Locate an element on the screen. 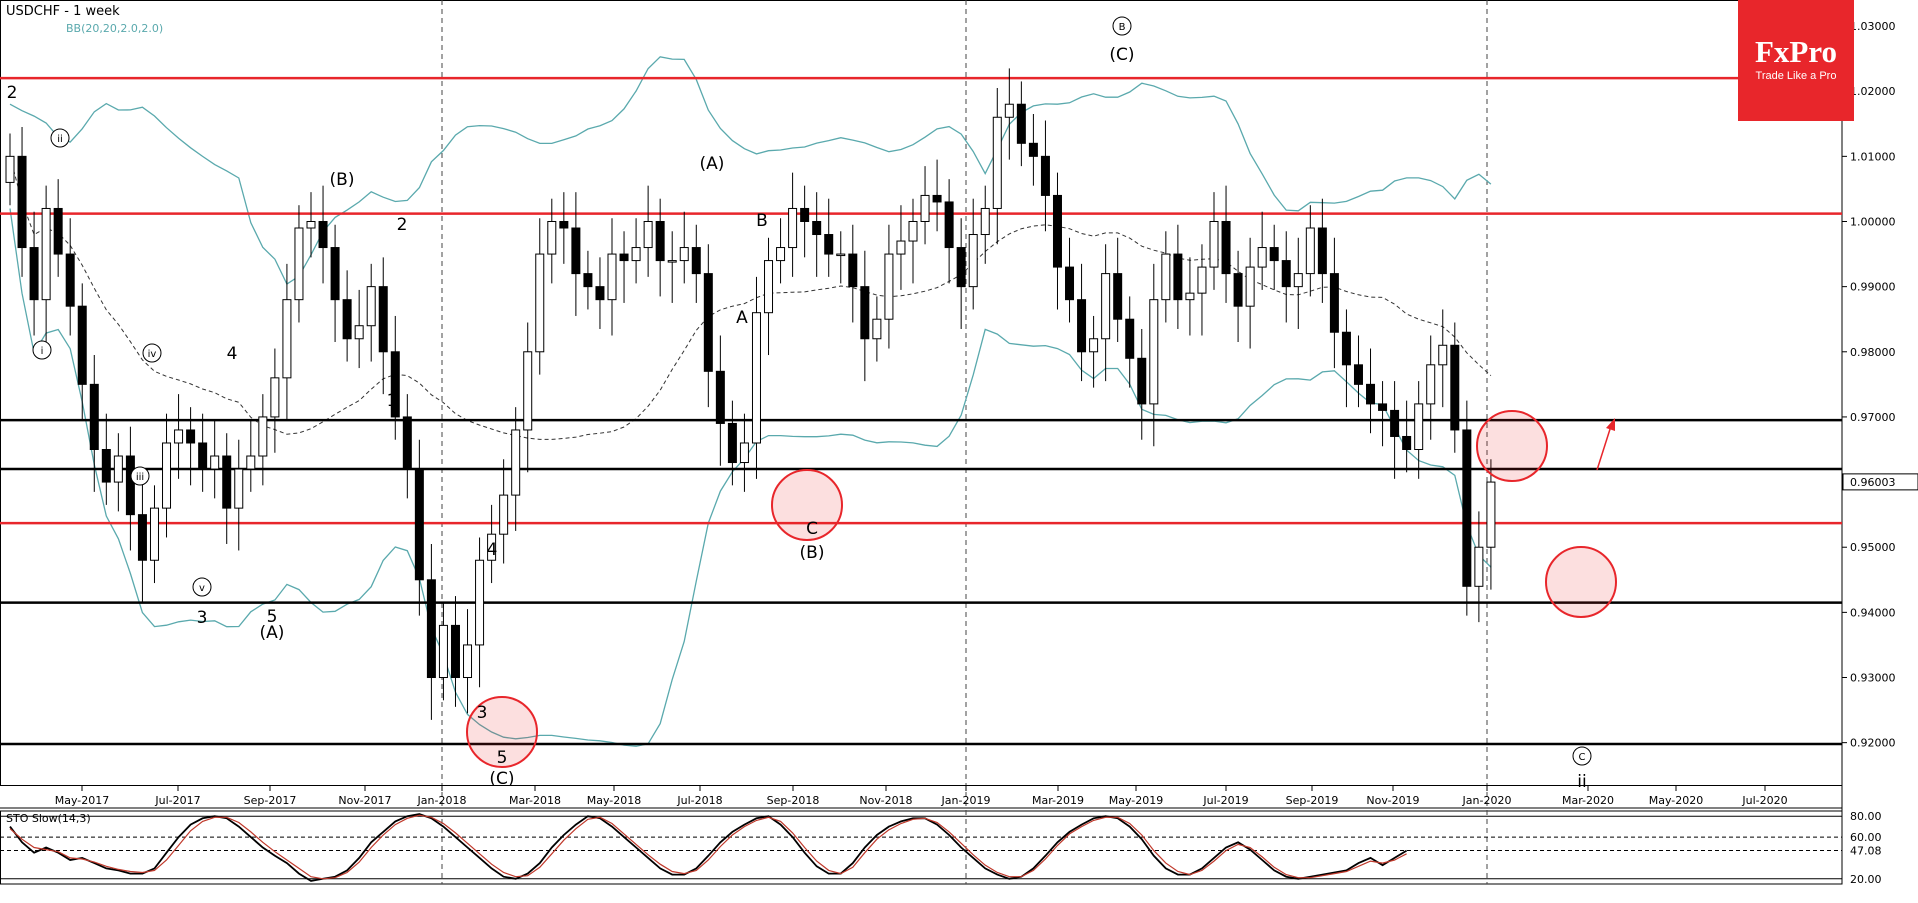 The height and width of the screenshot is (903, 1918). current-price-box is located at coordinates (1880, 482).